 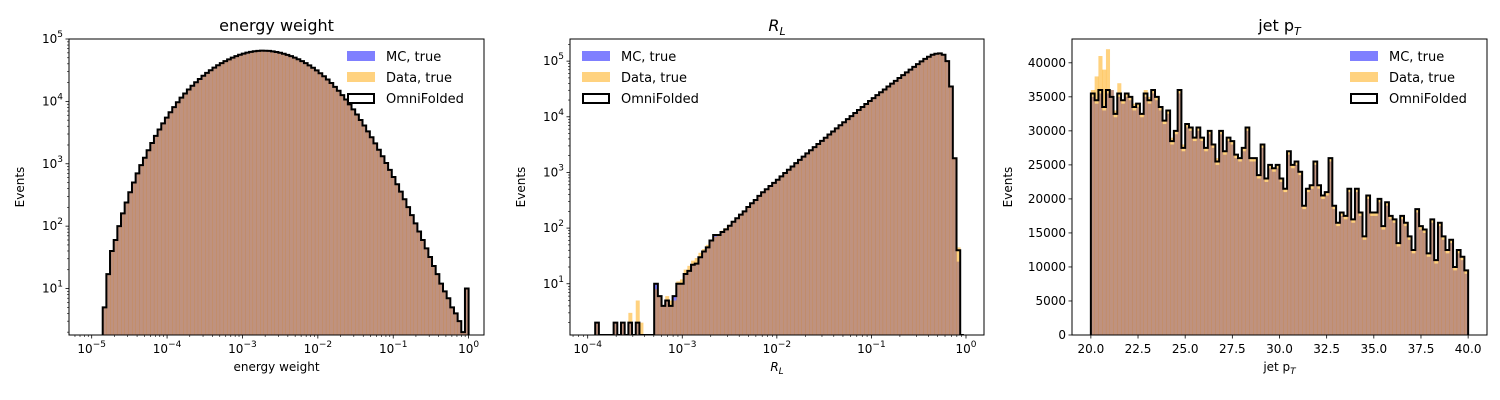 I want to click on legend-label: Data, true, so click(x=654, y=78).